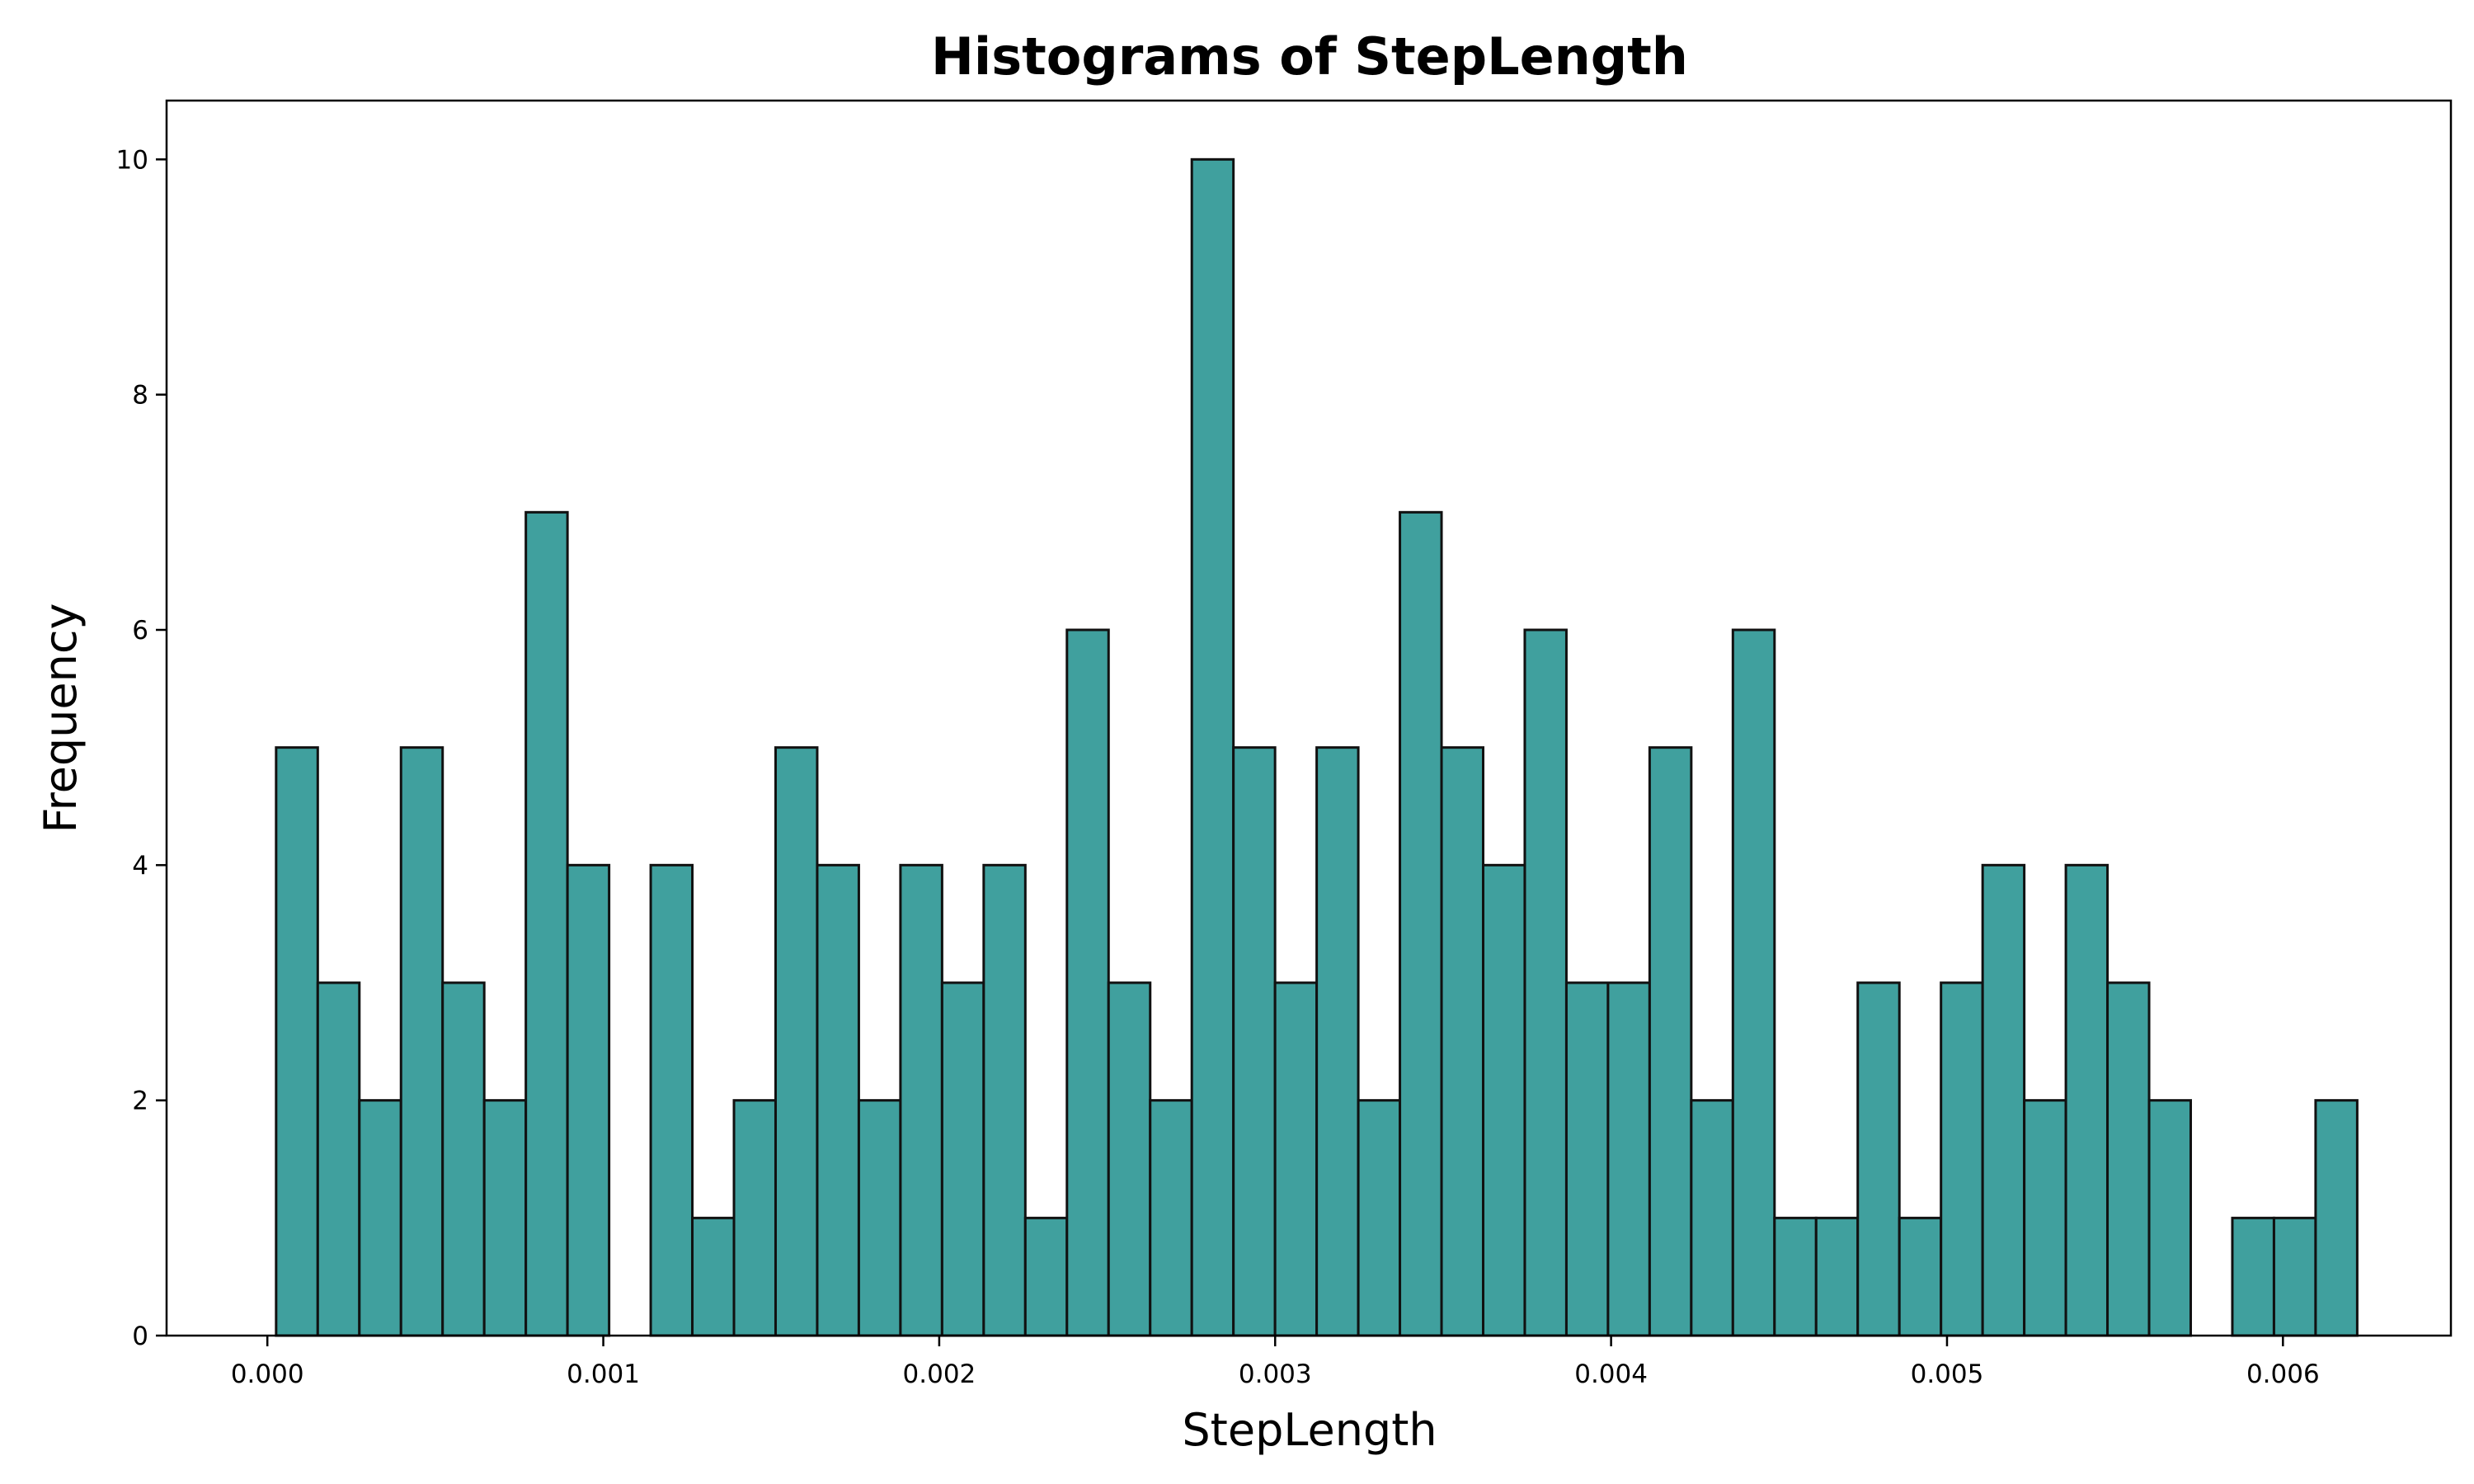 Image resolution: width=2474 pixels, height=1484 pixels. What do you see at coordinates (2283, 1374) in the screenshot?
I see `x-tick-label: 0.006` at bounding box center [2283, 1374].